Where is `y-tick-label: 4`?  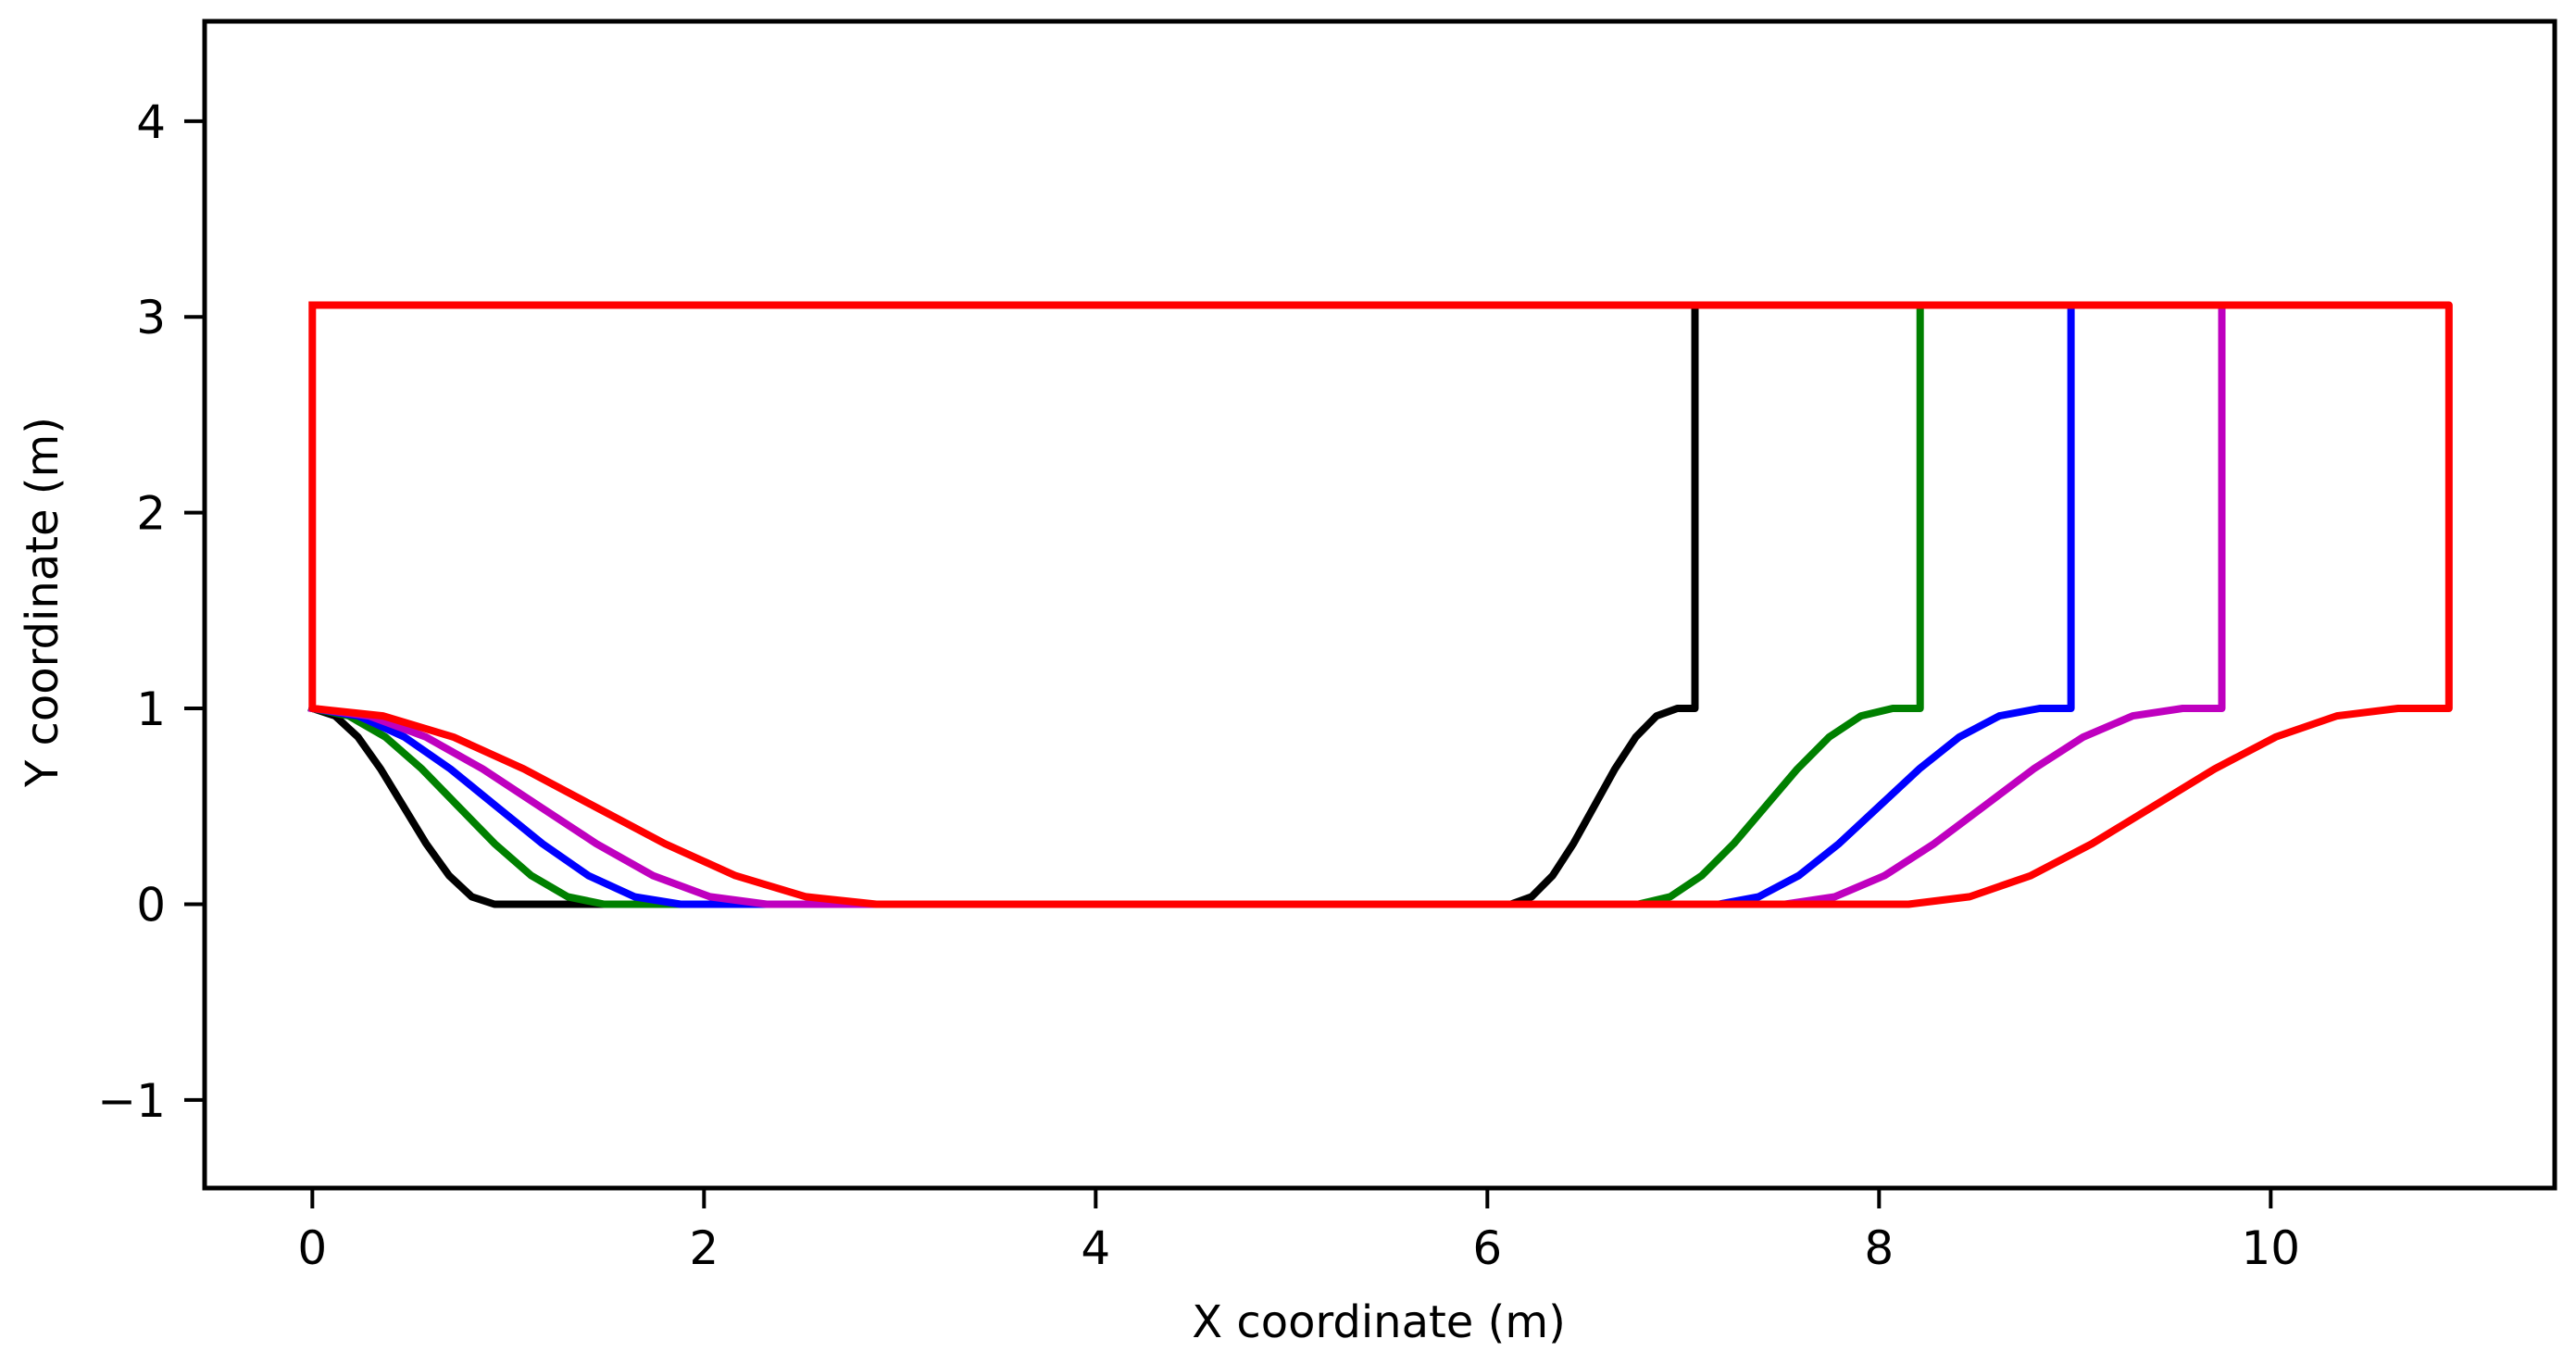
y-tick-label: 4 is located at coordinates (151, 122).